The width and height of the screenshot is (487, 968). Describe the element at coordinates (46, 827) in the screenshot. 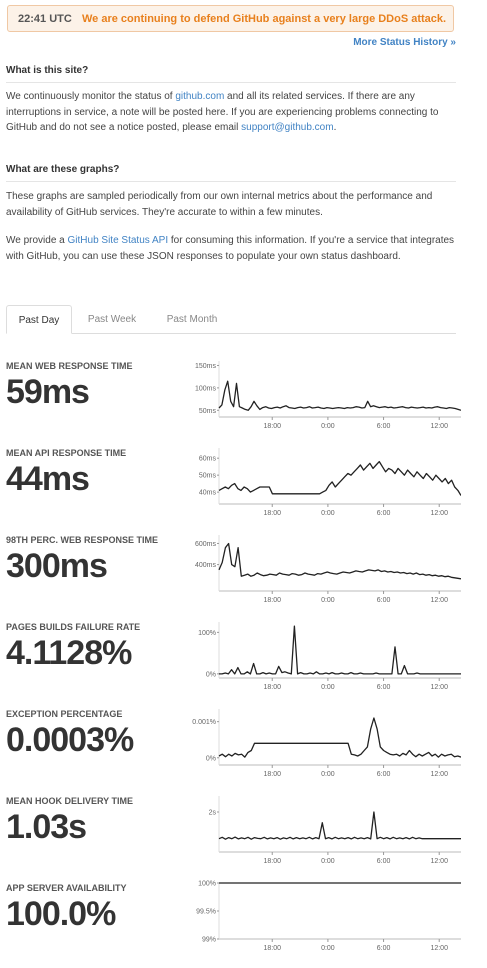

I see `metric-value: 1.03s` at that location.